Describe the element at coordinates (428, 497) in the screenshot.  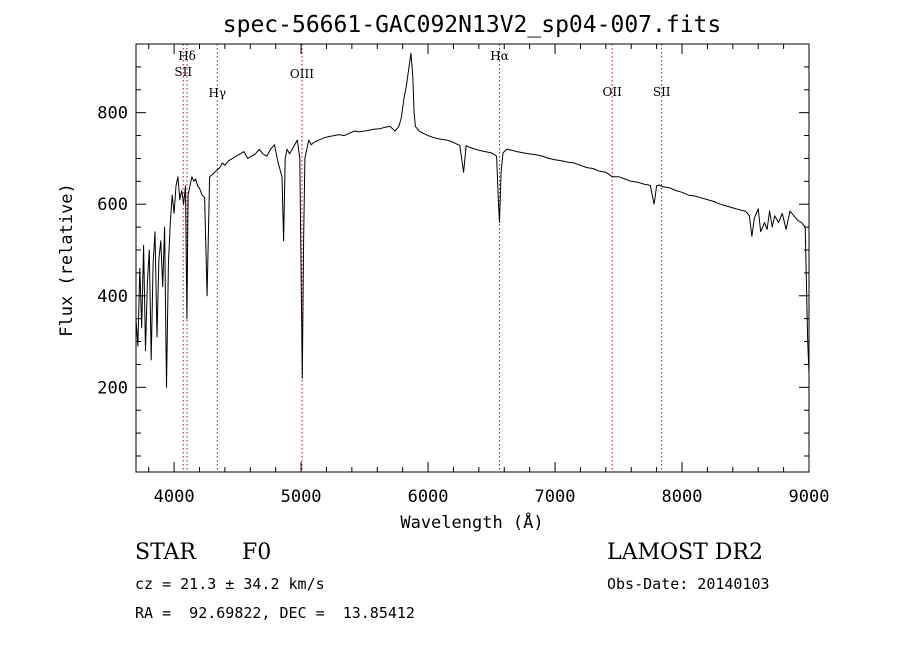
I see `x-tick-label: 6000` at that location.